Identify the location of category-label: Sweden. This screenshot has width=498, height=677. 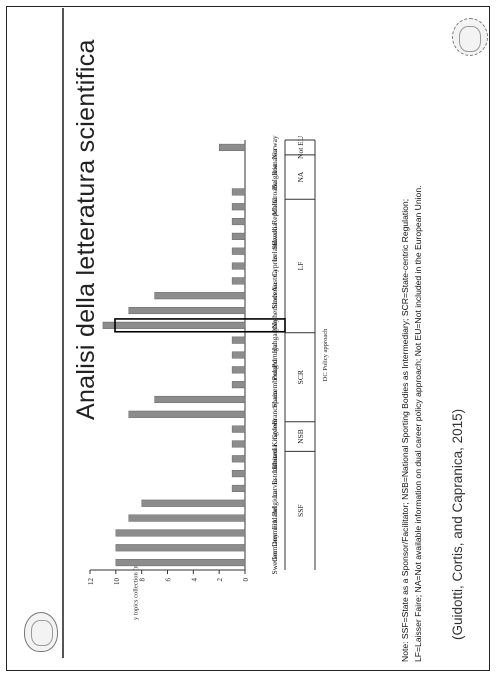
(274, 562).